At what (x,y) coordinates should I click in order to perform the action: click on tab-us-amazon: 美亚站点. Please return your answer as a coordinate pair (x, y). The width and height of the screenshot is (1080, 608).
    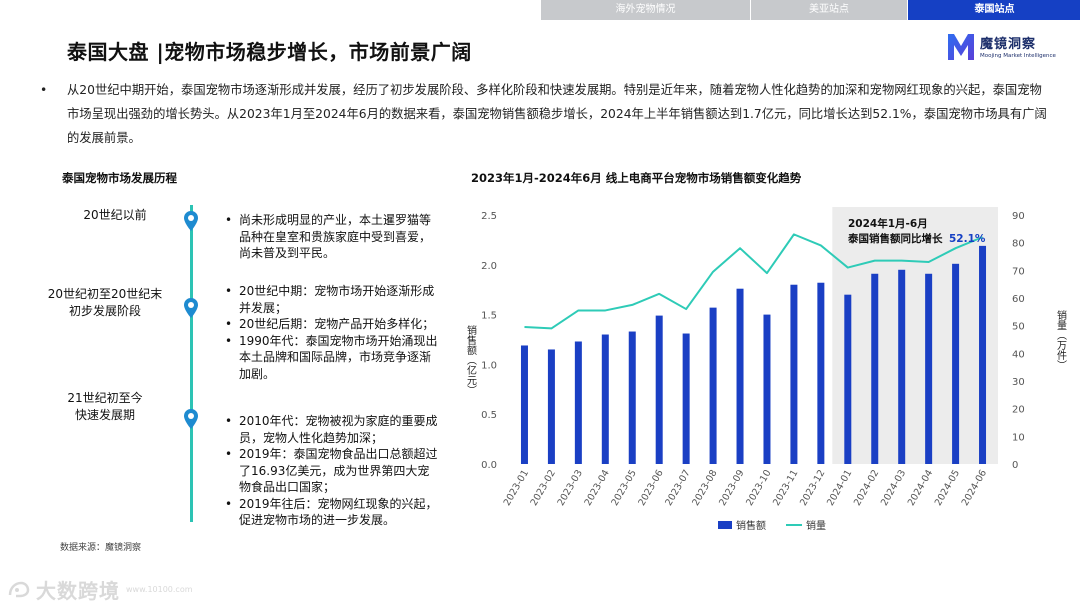
    Looking at the image, I should click on (829, 10).